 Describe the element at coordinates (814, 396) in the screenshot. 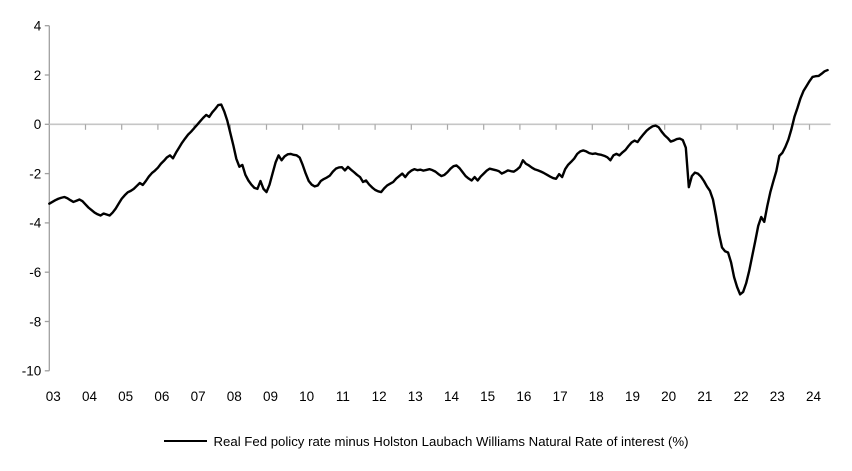

I see `x-tick-label: 24` at that location.